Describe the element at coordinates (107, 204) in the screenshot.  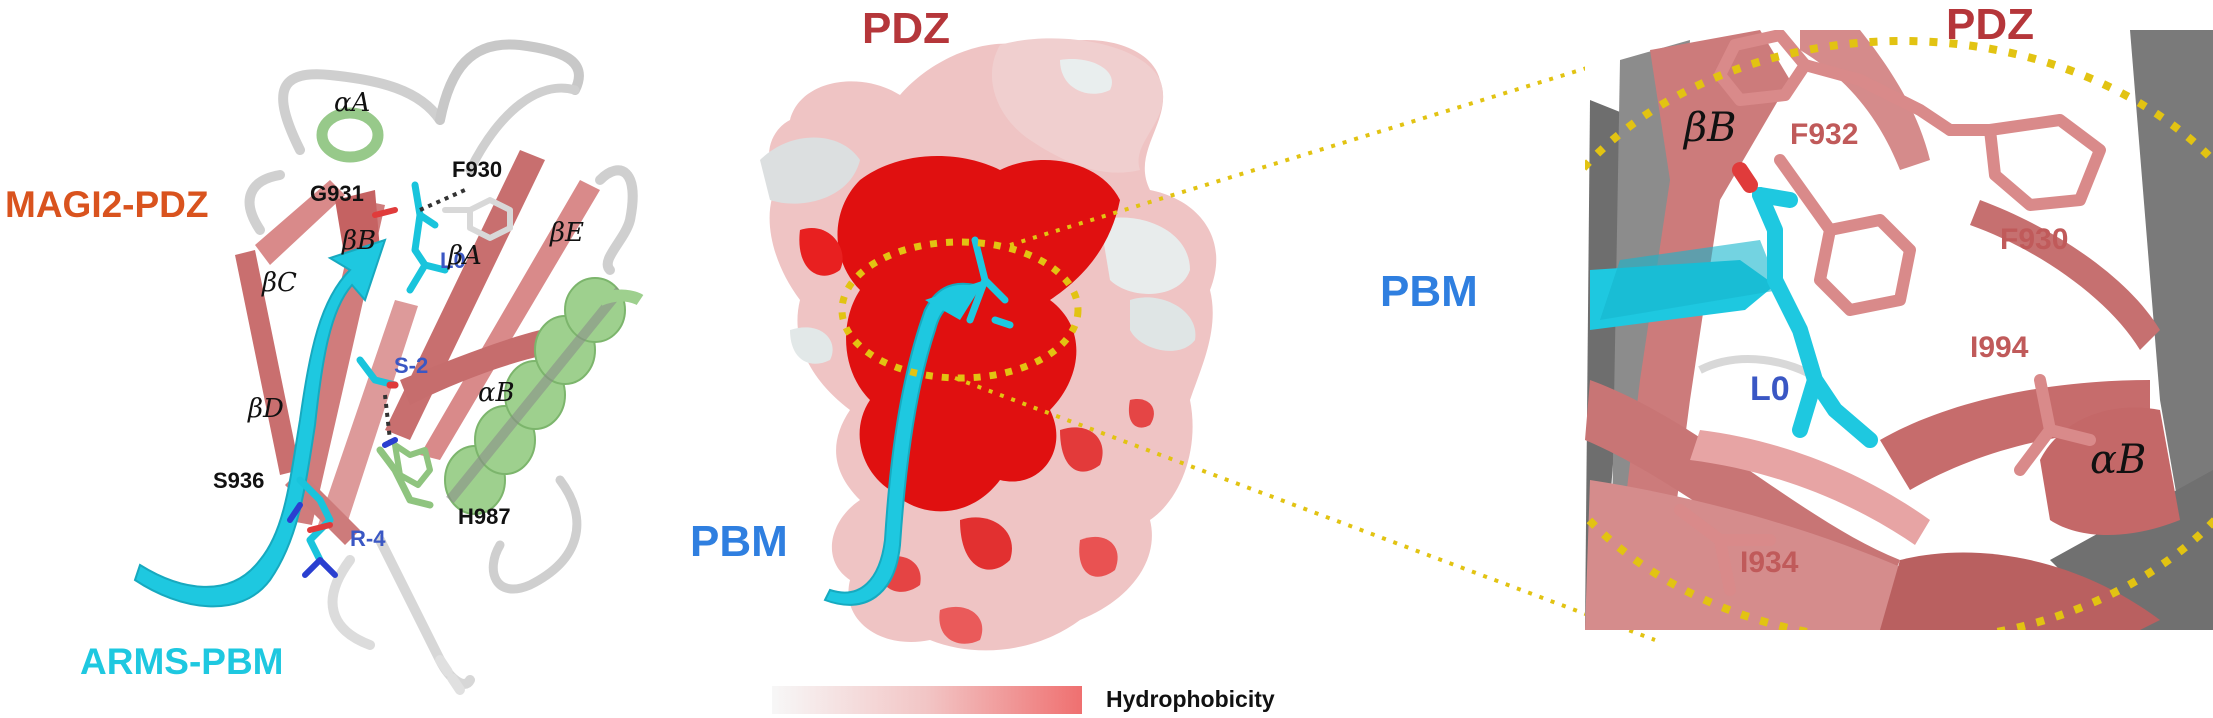
I see `magi2-pdz-title: MAGI2-PDZ` at that location.